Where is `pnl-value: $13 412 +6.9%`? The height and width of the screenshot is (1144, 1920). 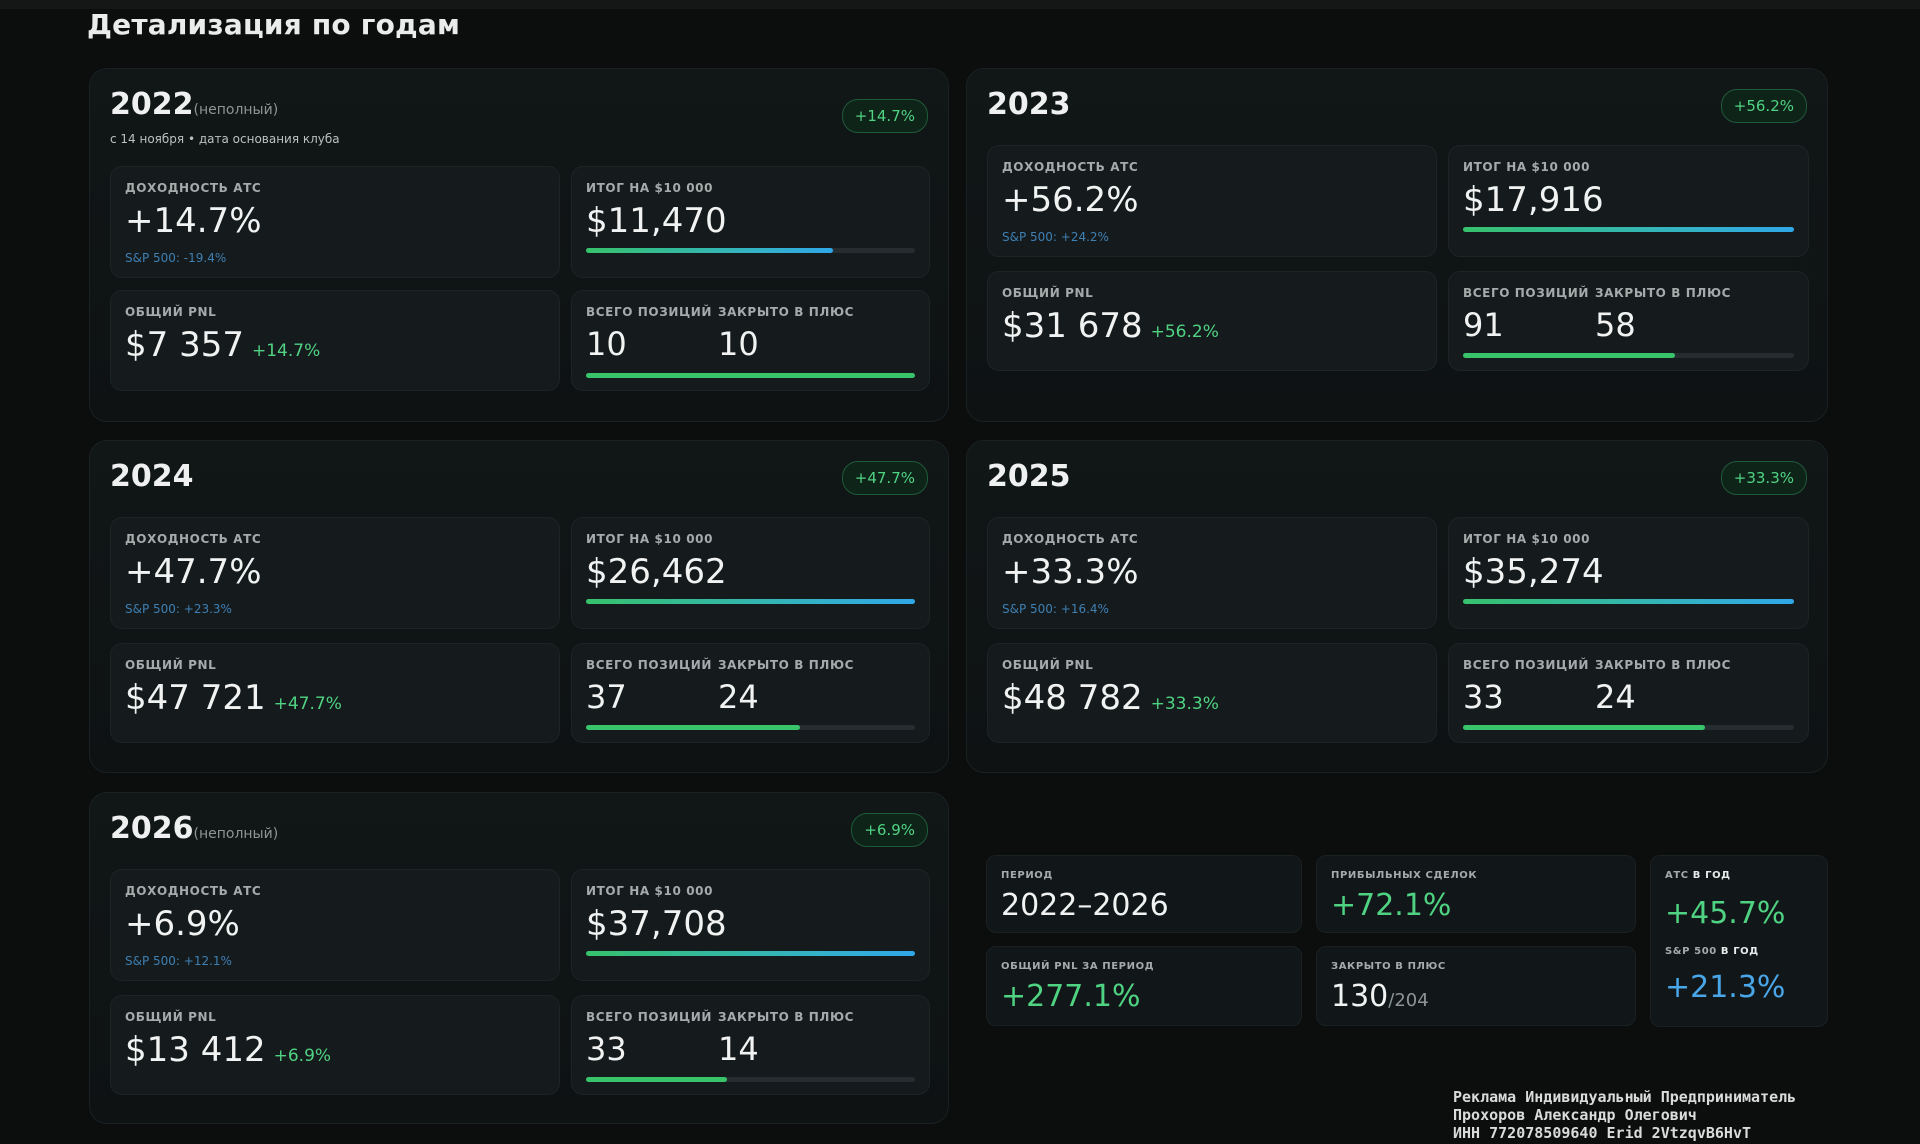
pnl-value: $13 412 +6.9% is located at coordinates (228, 1050).